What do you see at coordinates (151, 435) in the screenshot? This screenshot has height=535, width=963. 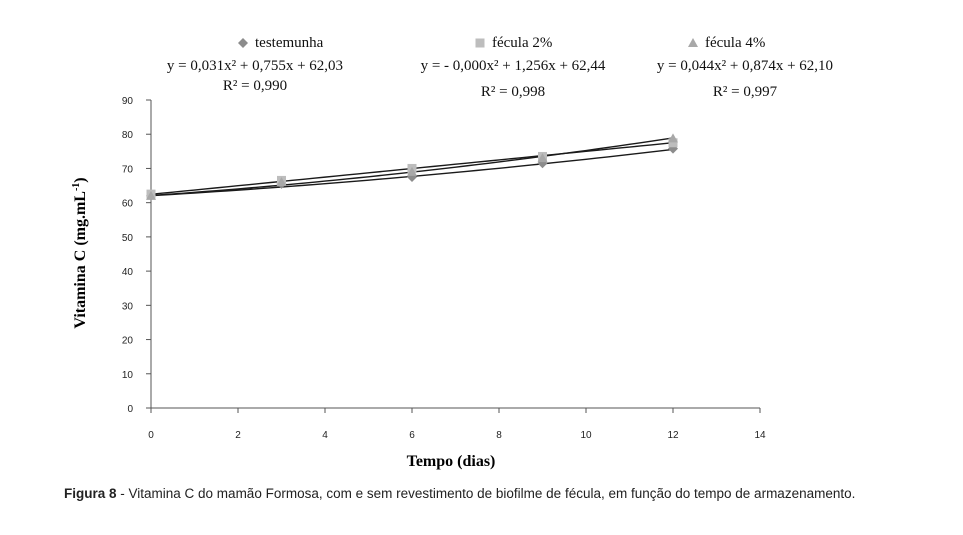 I see `x-tick-label: 0` at bounding box center [151, 435].